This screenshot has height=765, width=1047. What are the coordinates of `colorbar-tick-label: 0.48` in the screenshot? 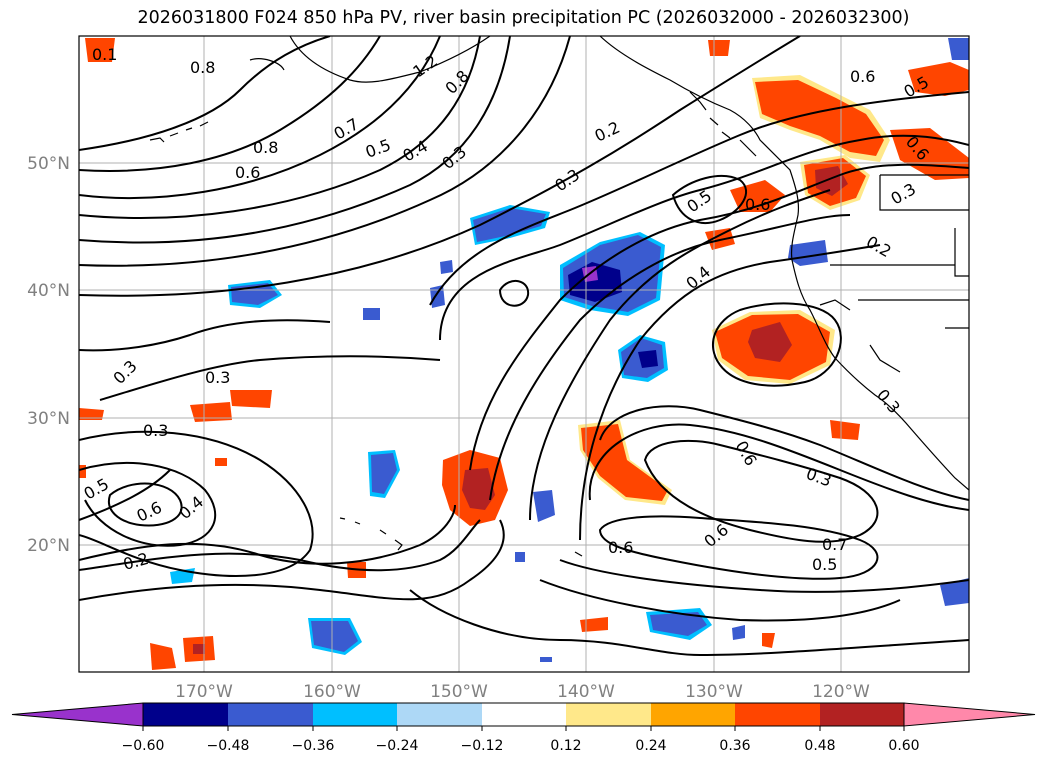 It's located at (819, 746).